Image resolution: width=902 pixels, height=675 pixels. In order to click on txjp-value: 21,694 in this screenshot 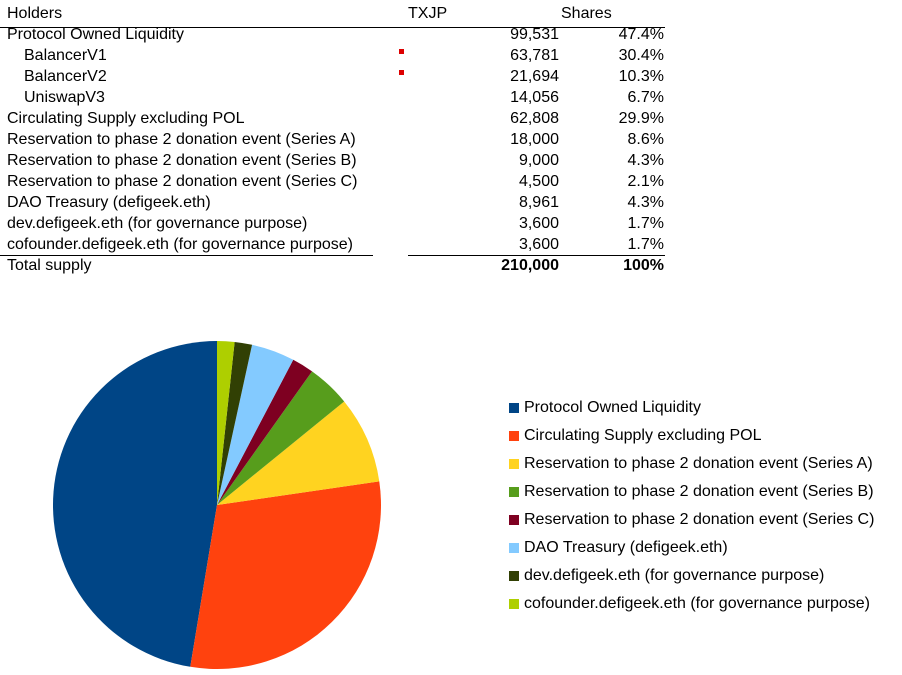, I will do `click(534, 76)`.